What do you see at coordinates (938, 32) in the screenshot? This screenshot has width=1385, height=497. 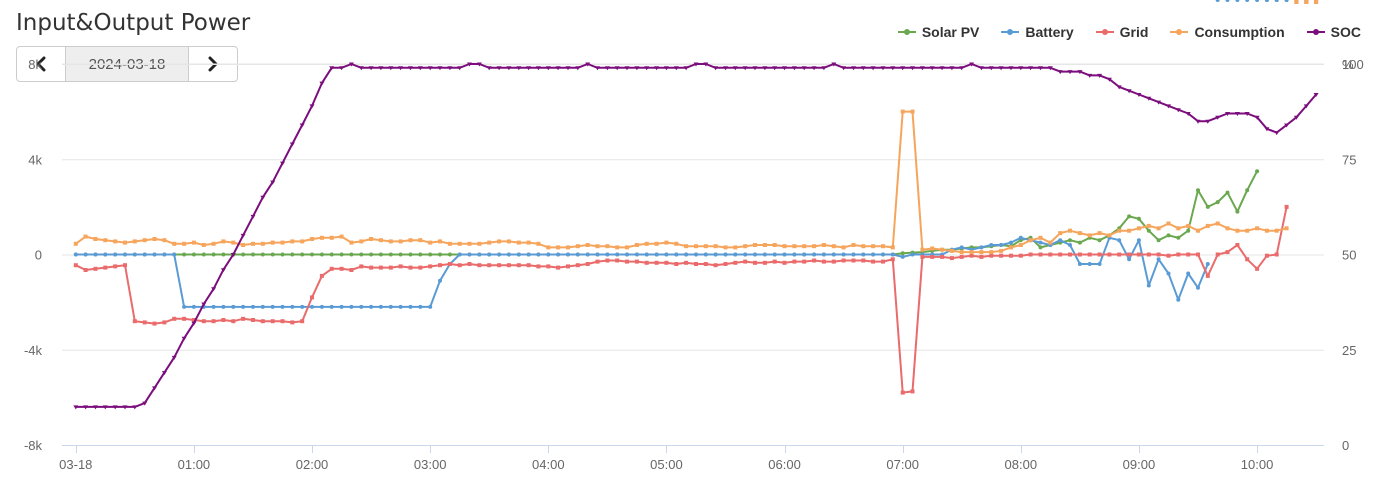 I see `legend-item-solar-pv: Solar PV` at bounding box center [938, 32].